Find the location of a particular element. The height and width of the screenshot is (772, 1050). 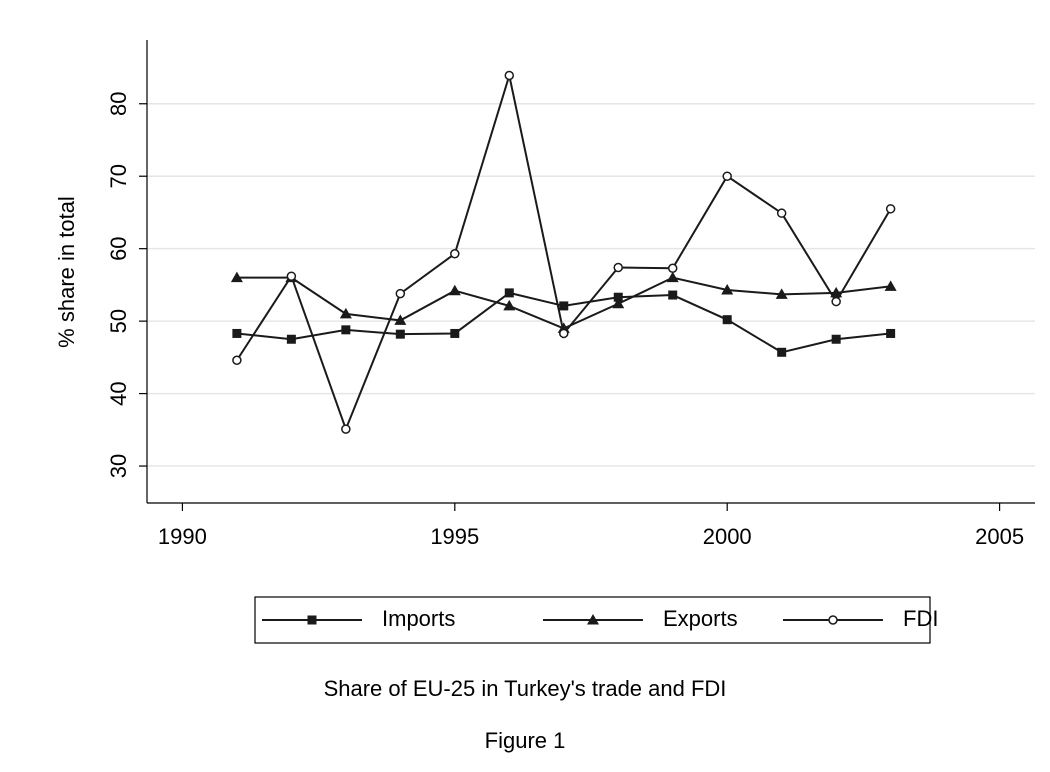

caption: Figure 1 is located at coordinates (525, 740).